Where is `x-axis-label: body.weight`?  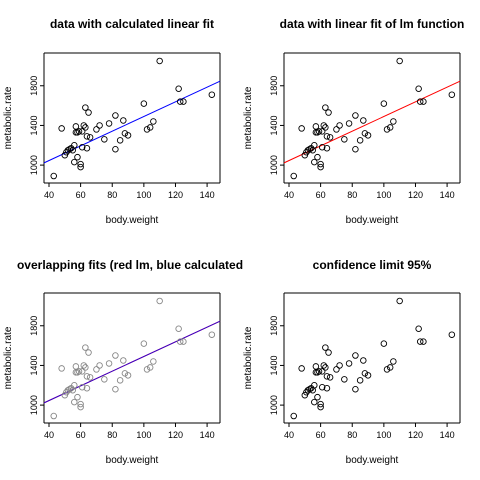 x-axis-label: body.weight is located at coordinates (372, 220).